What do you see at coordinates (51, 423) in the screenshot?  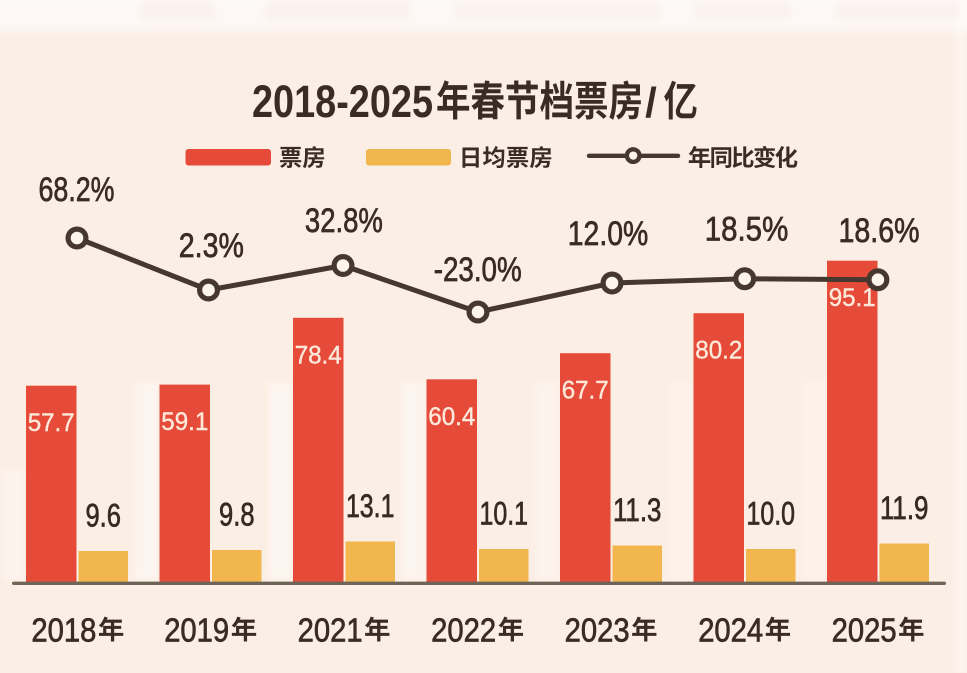 I see `svg-text: 57.7` at bounding box center [51, 423].